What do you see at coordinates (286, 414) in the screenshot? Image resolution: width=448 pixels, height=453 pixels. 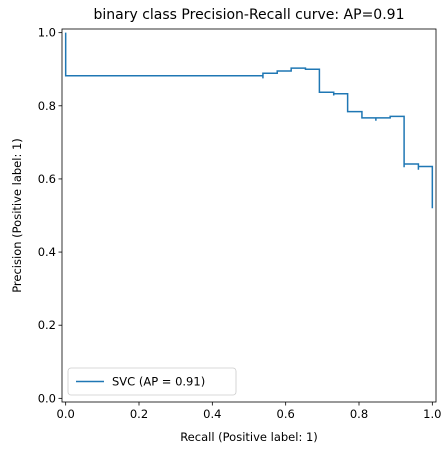 I see `x-tick-label: 0.6` at bounding box center [286, 414].